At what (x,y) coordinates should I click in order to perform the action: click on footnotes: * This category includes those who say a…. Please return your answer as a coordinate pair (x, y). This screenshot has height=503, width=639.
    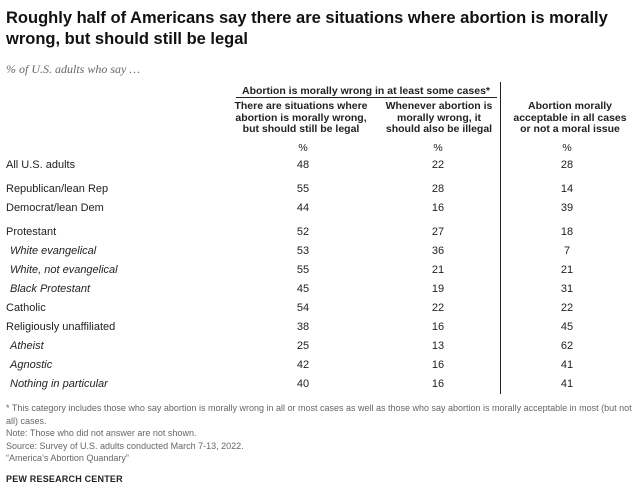
    Looking at the image, I should click on (320, 433).